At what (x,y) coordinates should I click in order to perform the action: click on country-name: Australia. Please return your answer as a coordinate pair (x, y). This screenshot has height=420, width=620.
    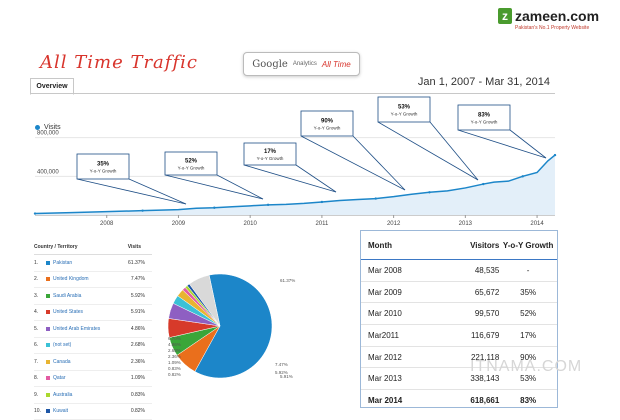
    Looking at the image, I should click on (83, 395).